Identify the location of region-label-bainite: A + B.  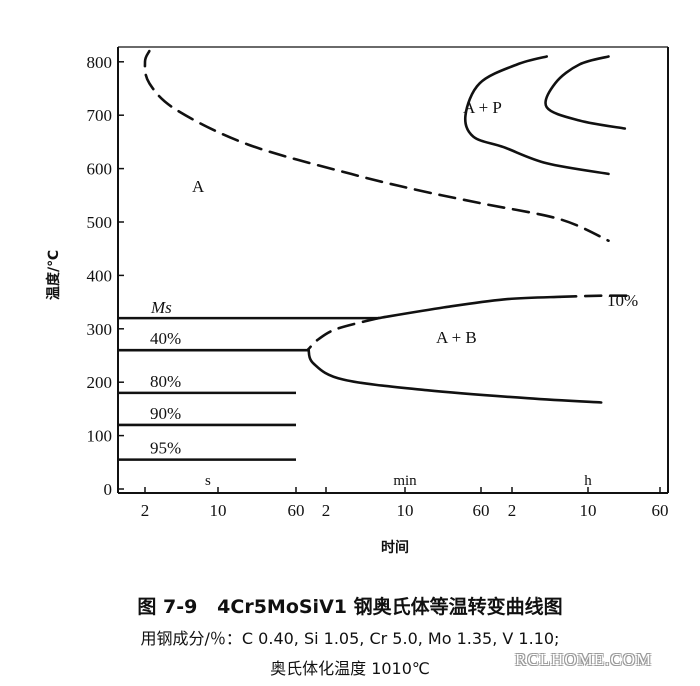
(456, 337).